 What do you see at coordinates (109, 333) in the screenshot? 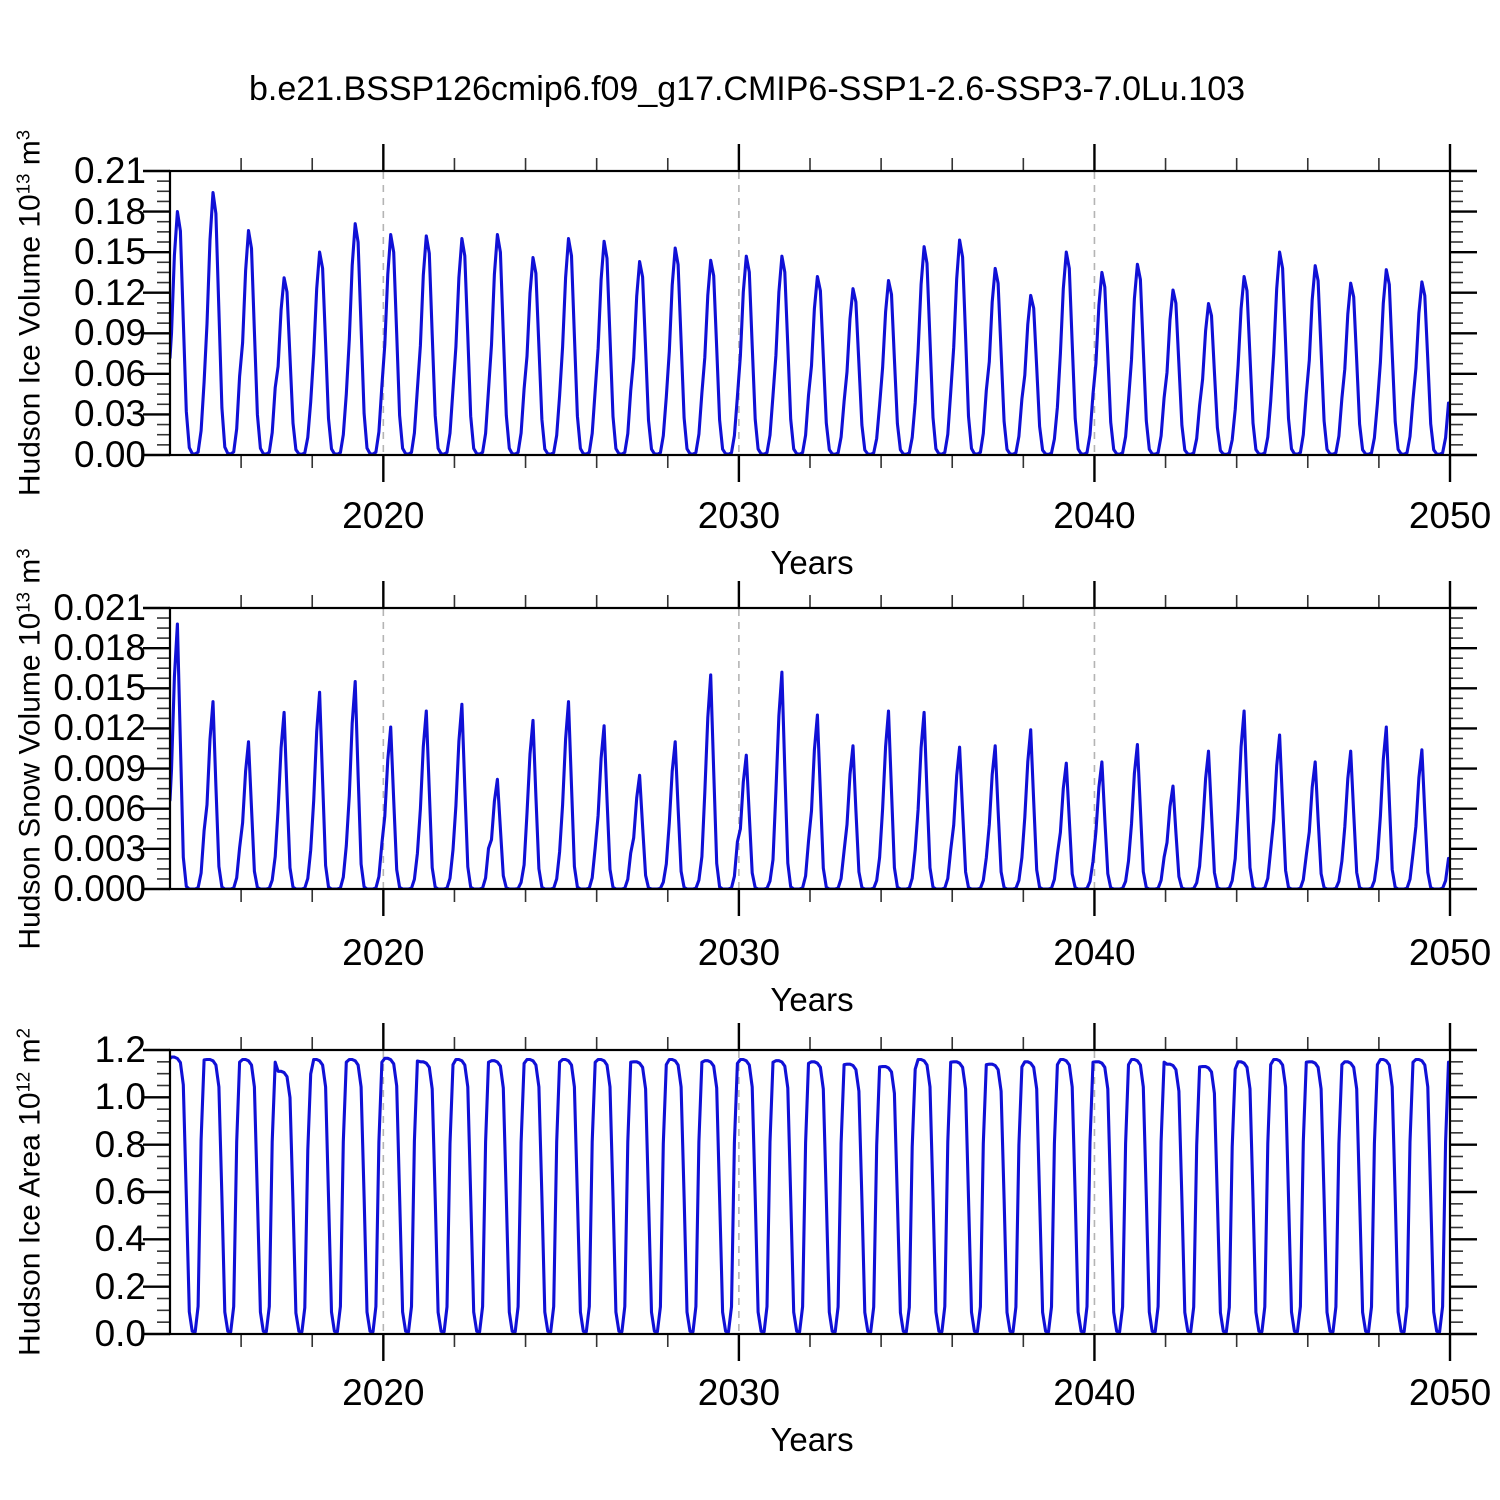
I see `y-tick-label: 0.09` at bounding box center [109, 333].